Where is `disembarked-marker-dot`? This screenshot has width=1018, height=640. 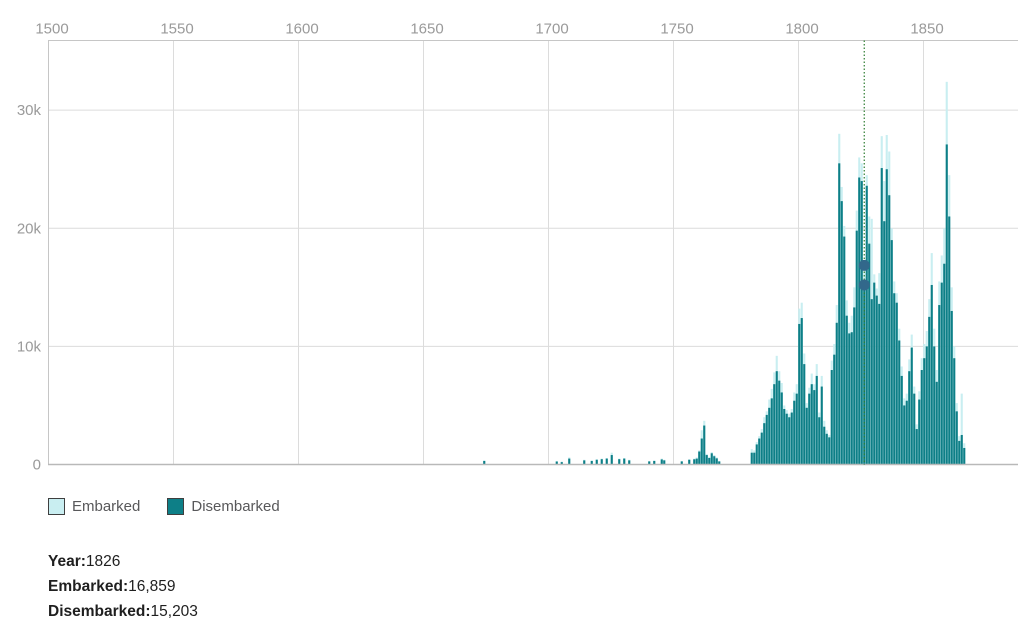
disembarked-marker-dot is located at coordinates (864, 285).